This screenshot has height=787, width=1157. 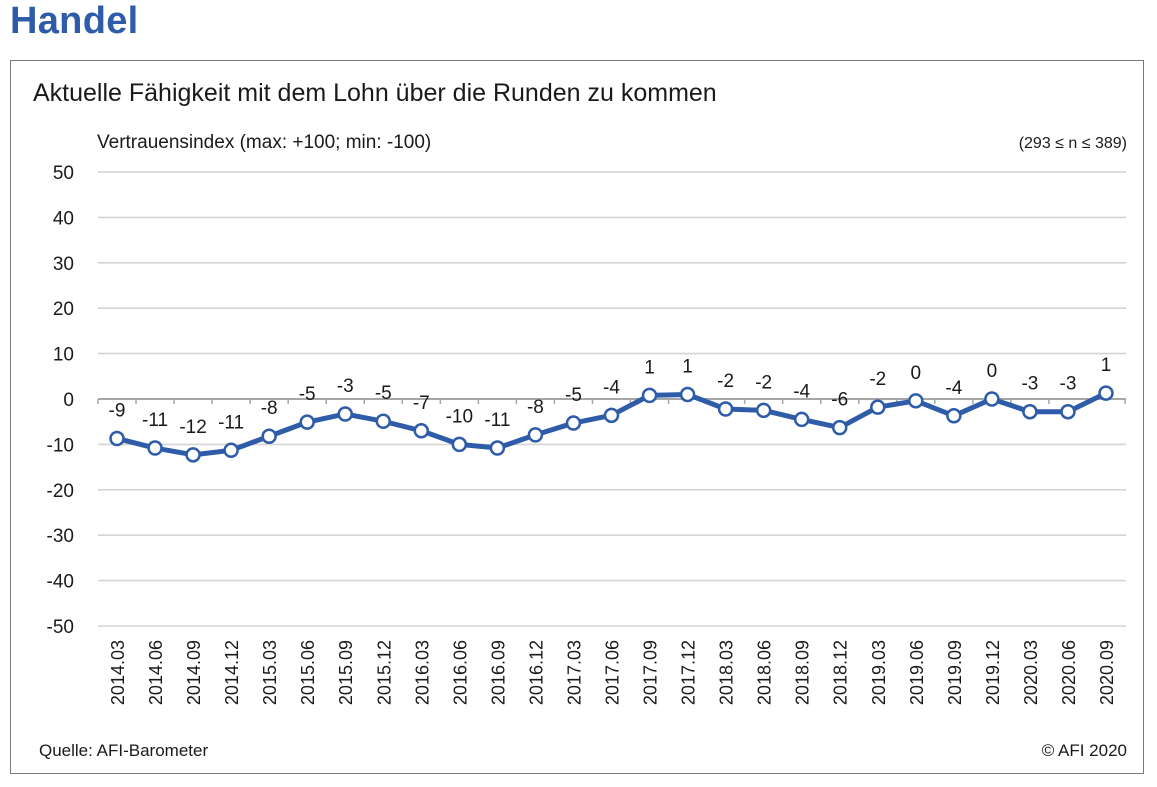 What do you see at coordinates (535, 407) in the screenshot?
I see `data-label: -8` at bounding box center [535, 407].